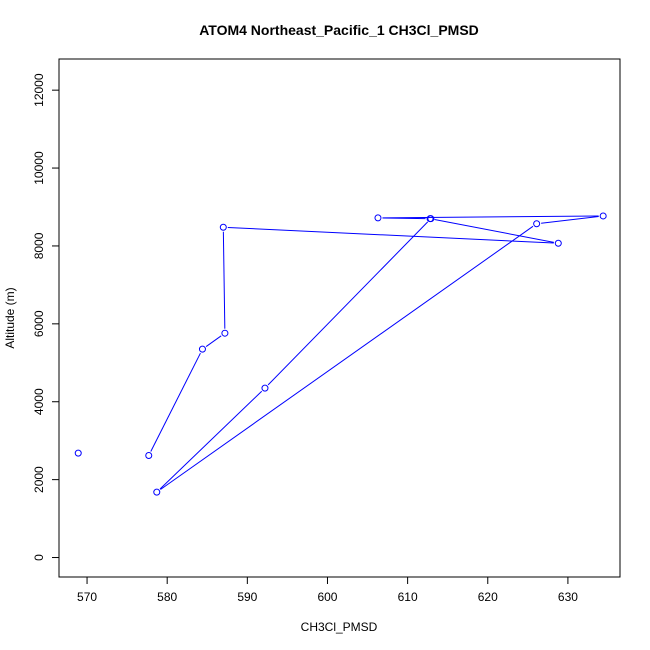  What do you see at coordinates (87, 597) in the screenshot?
I see `x-tick-label: 570` at bounding box center [87, 597].